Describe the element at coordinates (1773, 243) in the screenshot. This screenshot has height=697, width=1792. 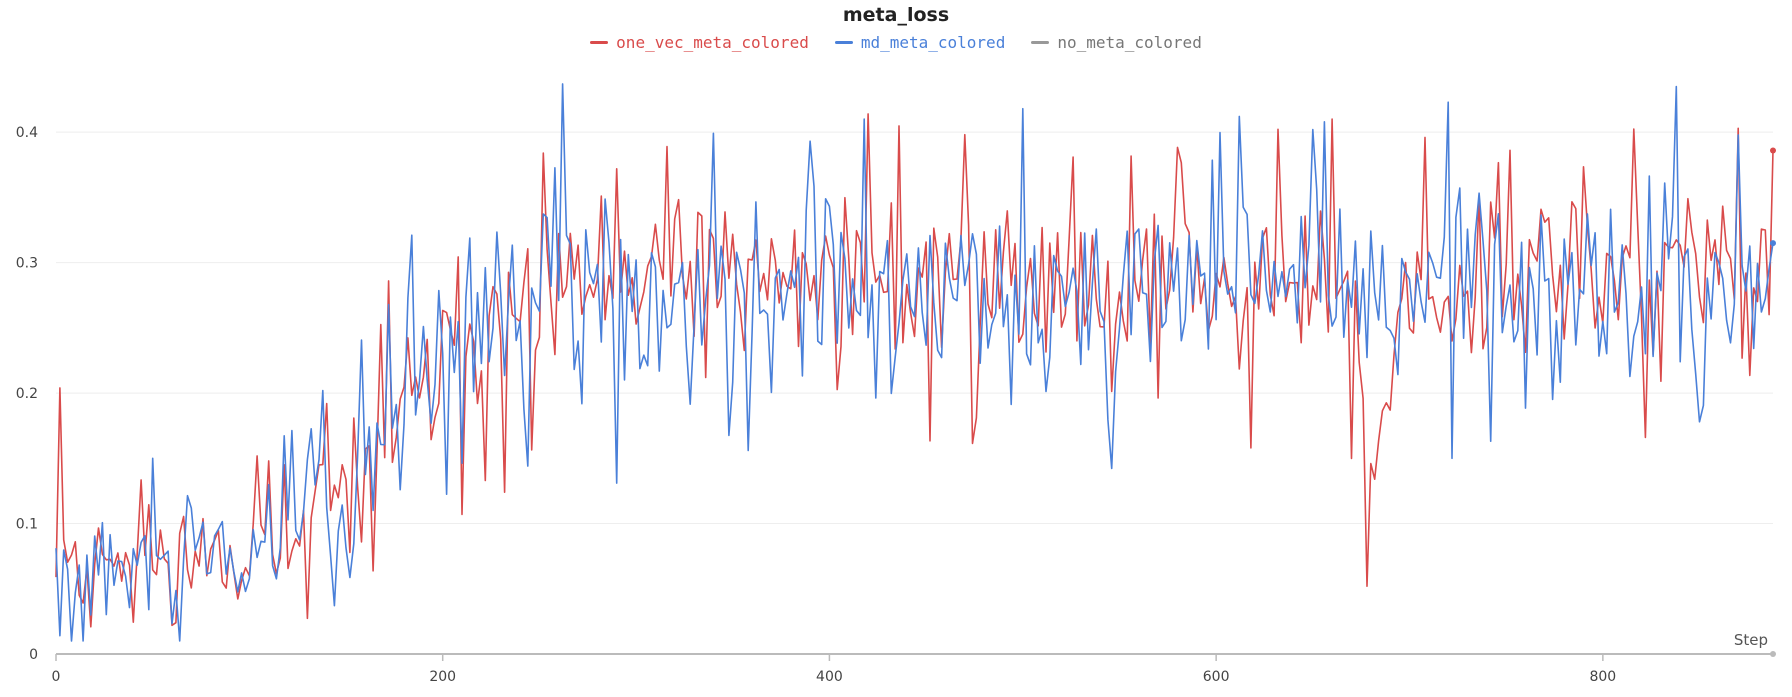
I see `series-end-point-md_meta_colored` at that location.